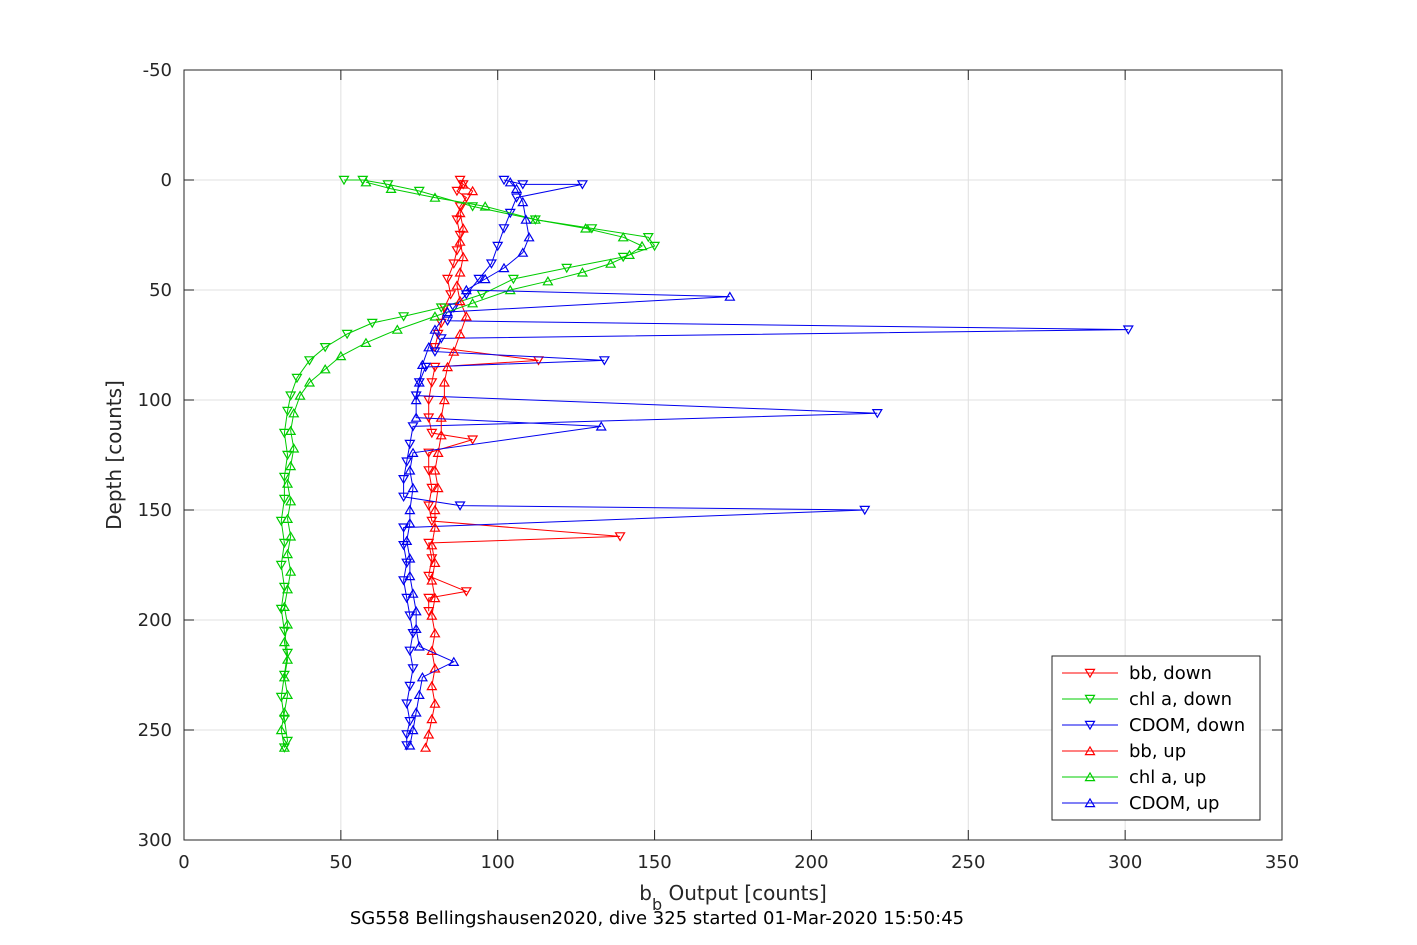 The width and height of the screenshot is (1417, 945). I want to click on x-tick-label: 150, so click(654, 862).